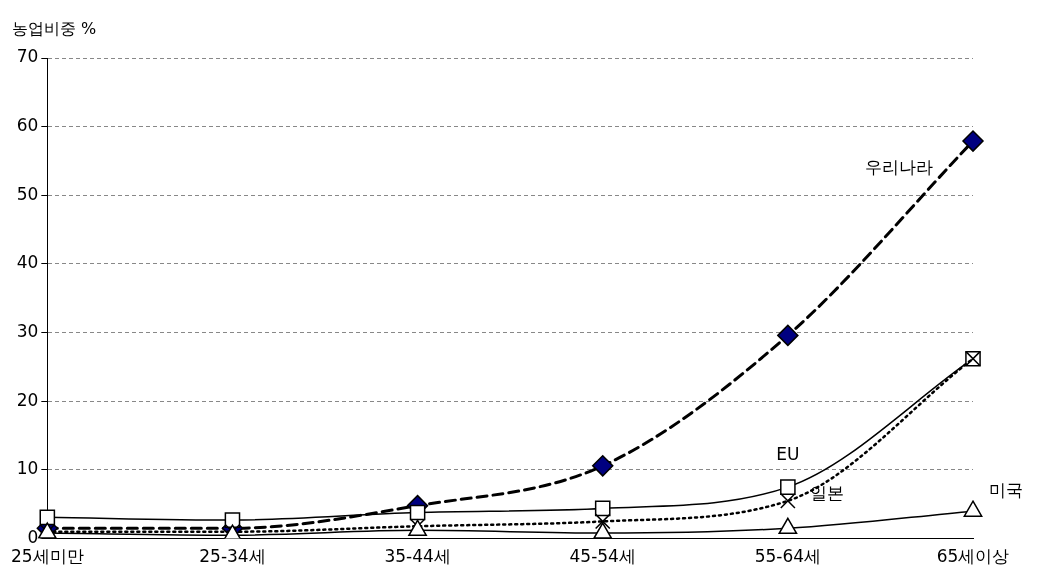  I want to click on y-tick-label: 70, so click(27, 56).